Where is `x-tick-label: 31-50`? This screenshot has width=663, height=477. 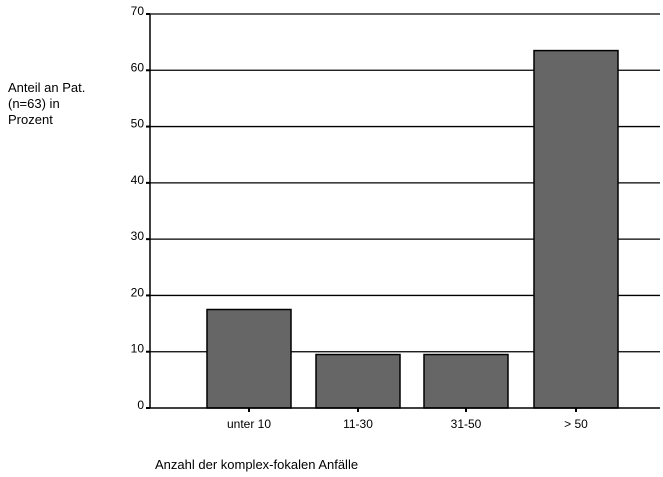 x-tick-label: 31-50 is located at coordinates (466, 424).